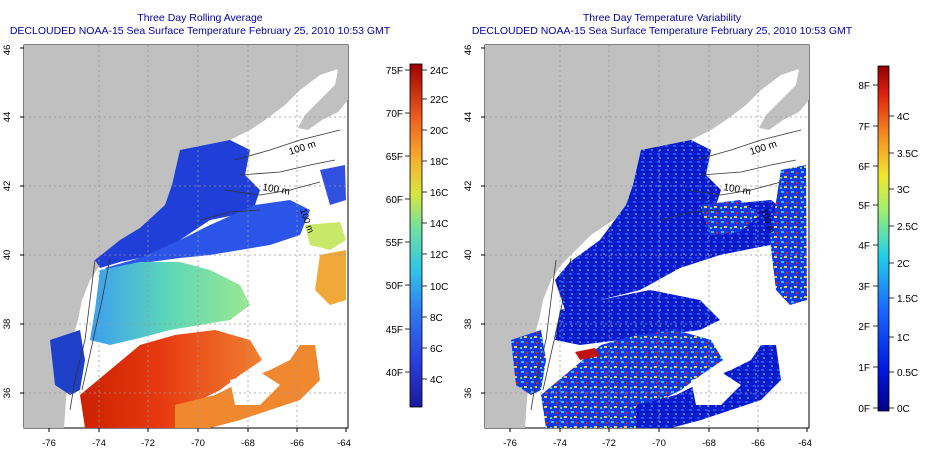 The height and width of the screenshot is (475, 950). What do you see at coordinates (736, 190) in the screenshot?
I see `right-contour-label-2: 100 m` at bounding box center [736, 190].